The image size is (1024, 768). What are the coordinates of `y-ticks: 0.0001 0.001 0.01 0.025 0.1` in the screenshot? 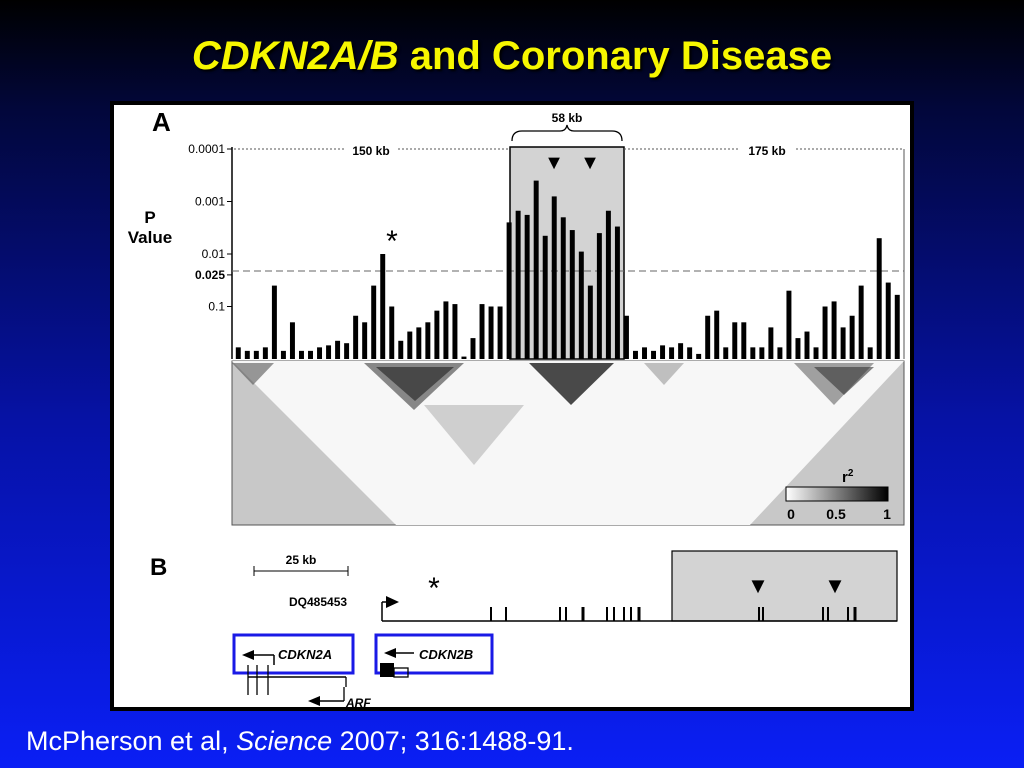 It's located at (210, 228).